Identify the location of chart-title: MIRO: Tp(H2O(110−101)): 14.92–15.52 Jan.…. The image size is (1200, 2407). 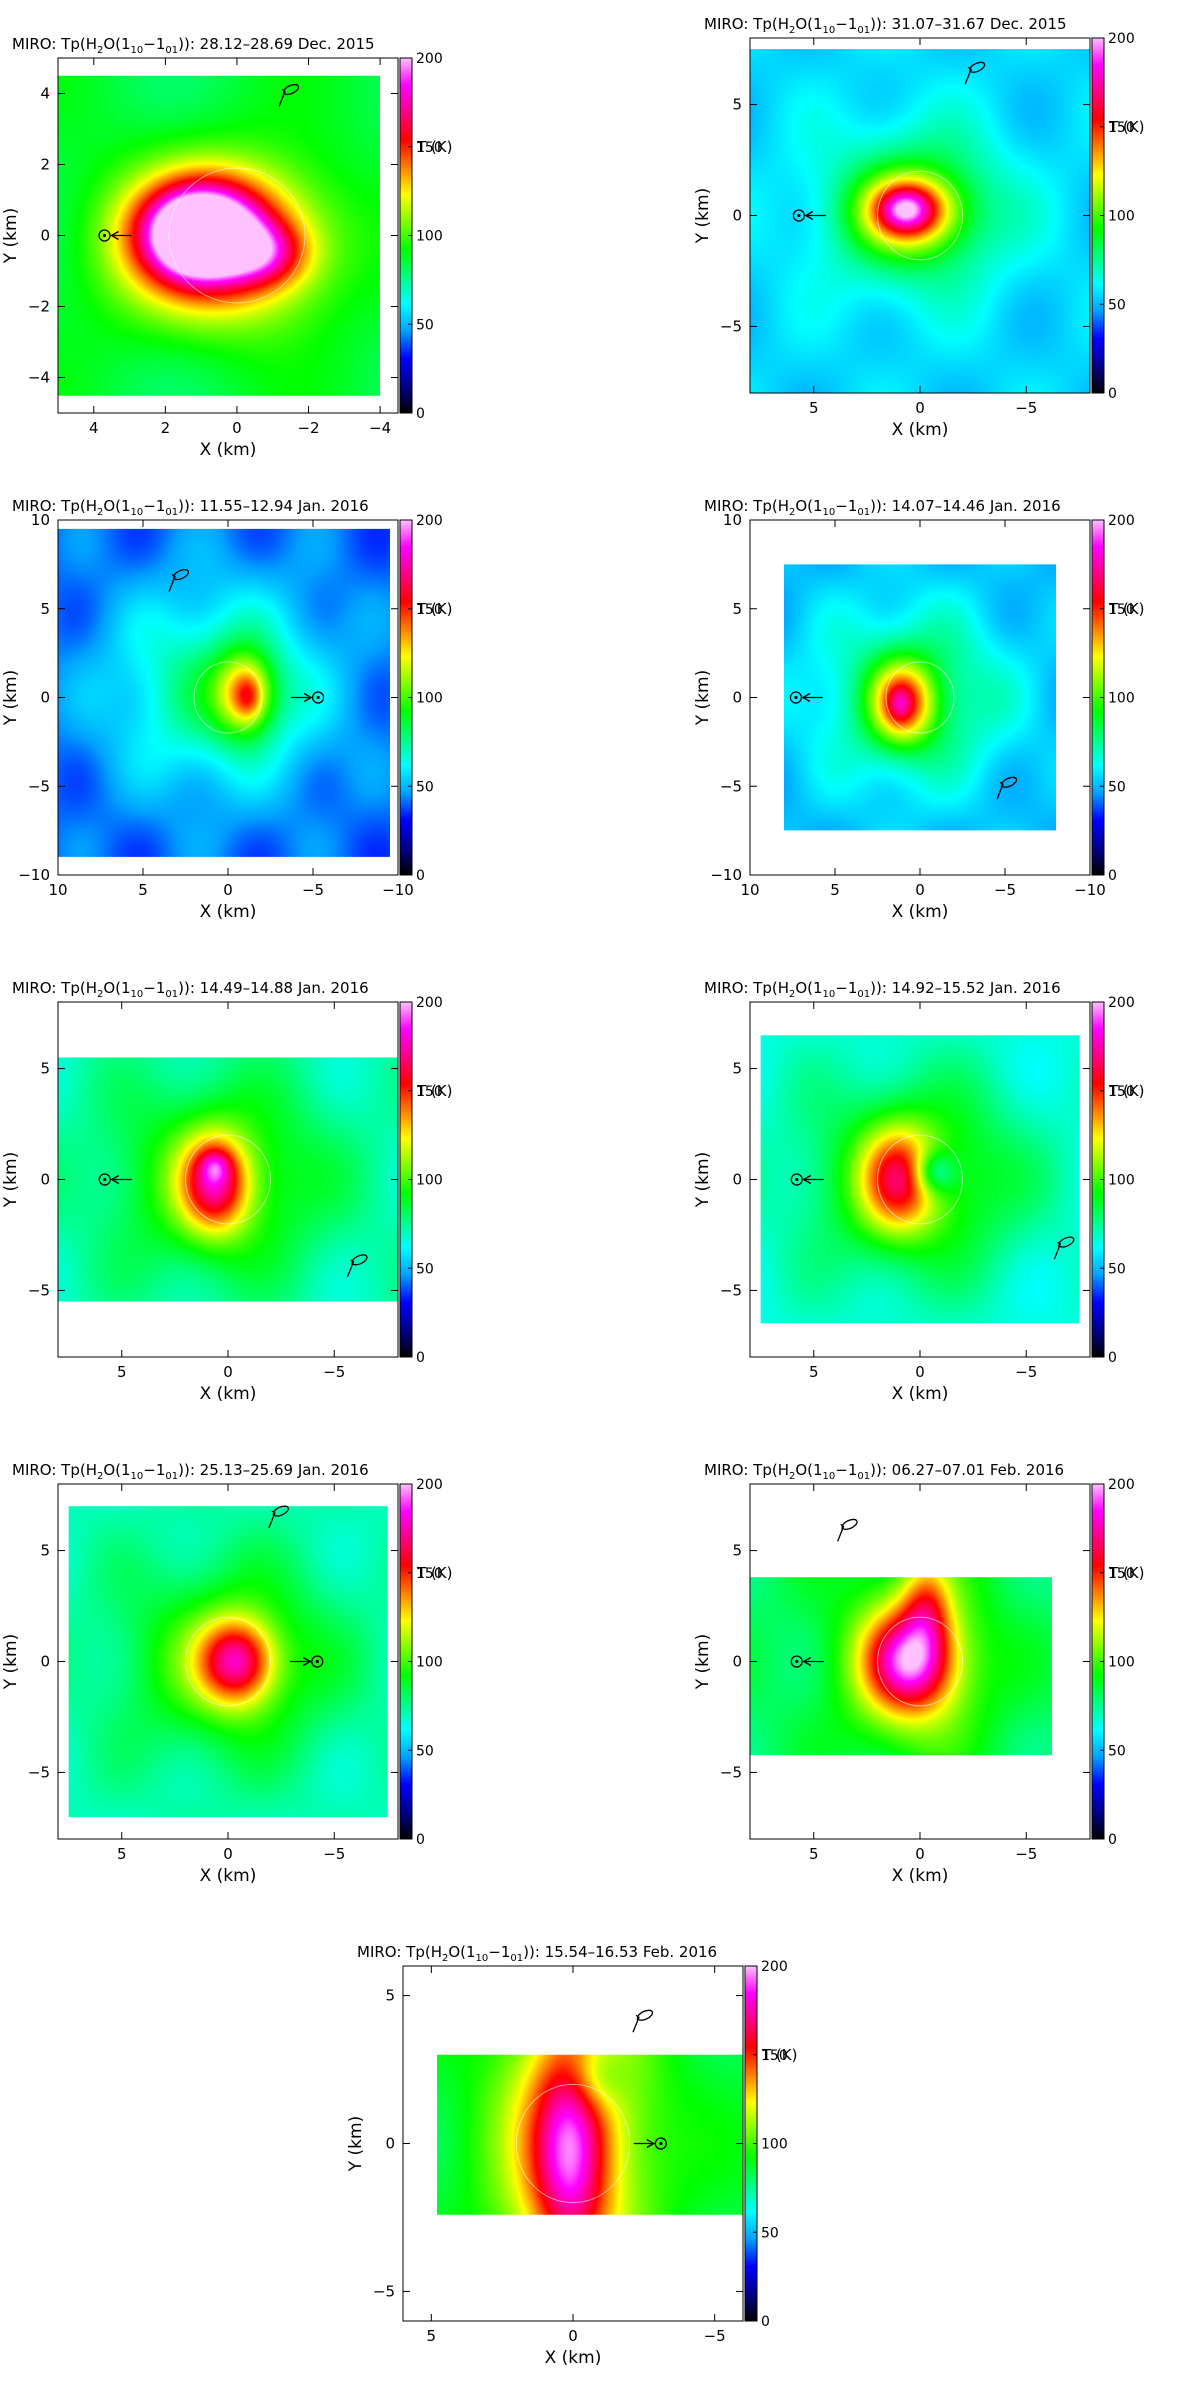
(882, 989).